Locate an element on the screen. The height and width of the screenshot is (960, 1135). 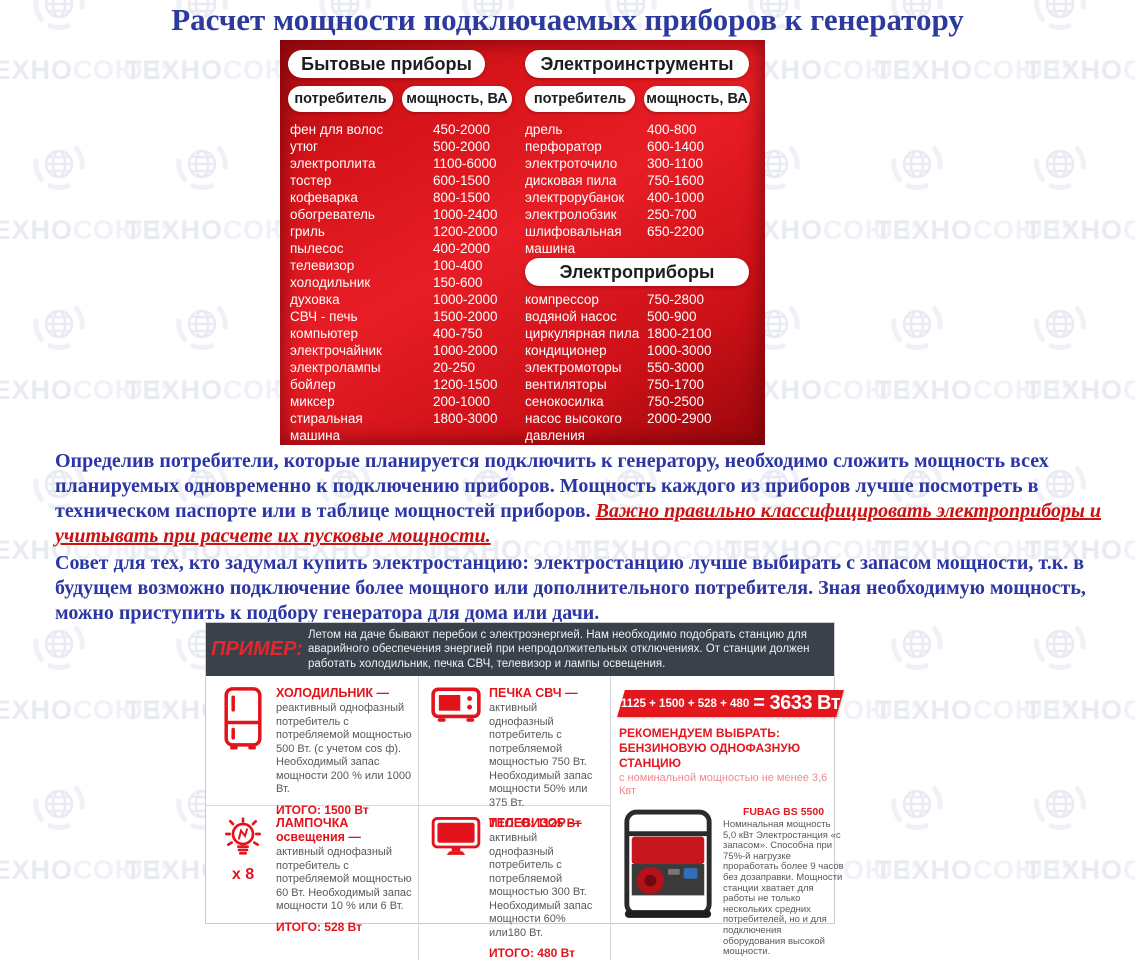
row-consumer: обогреватель is located at coordinates (332, 214).